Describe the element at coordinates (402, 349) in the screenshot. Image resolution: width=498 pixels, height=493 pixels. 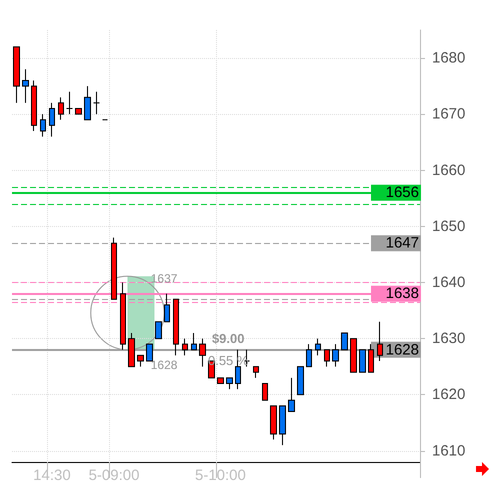
I see `ref-line-label: 1628` at that location.